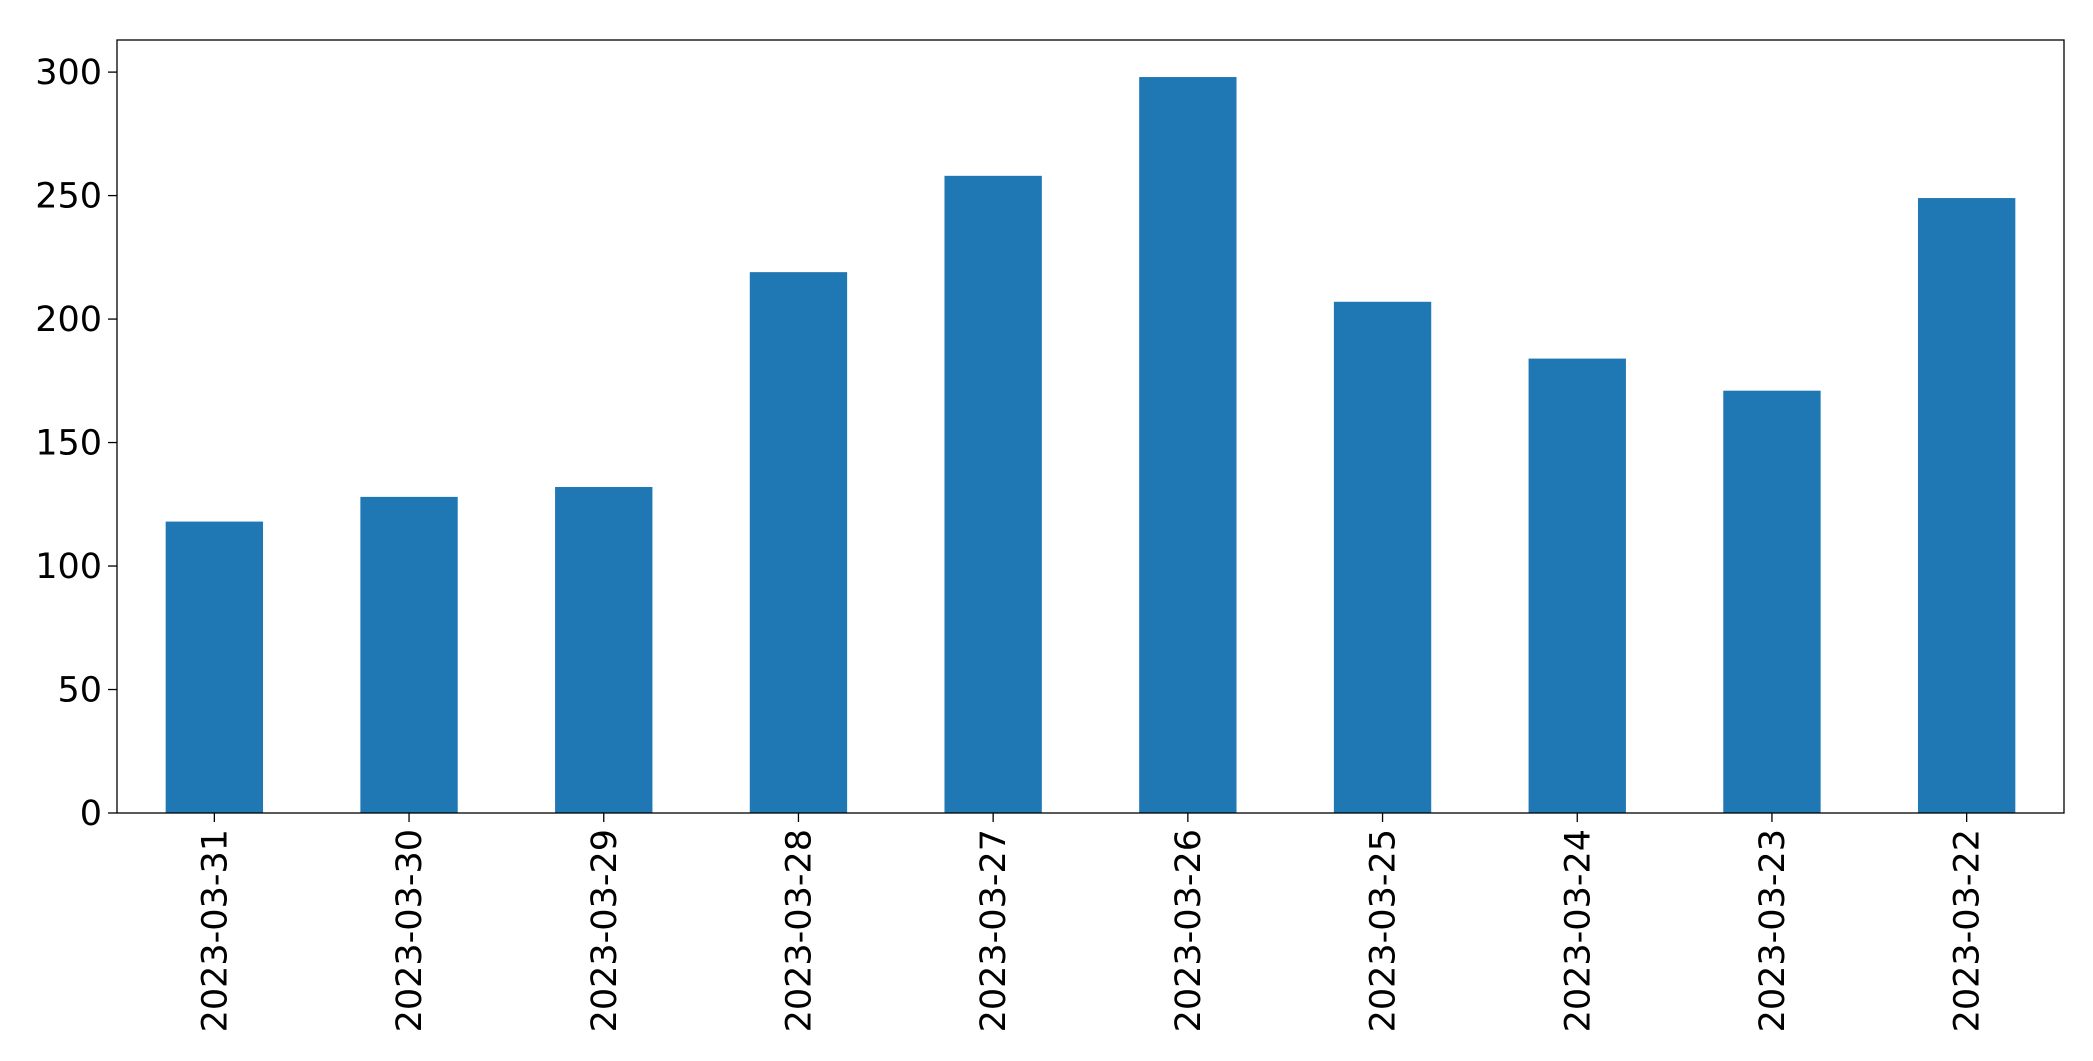 This screenshot has height=1061, width=2093. Describe the element at coordinates (68, 444) in the screenshot. I see `y-tick-label: 150` at that location.